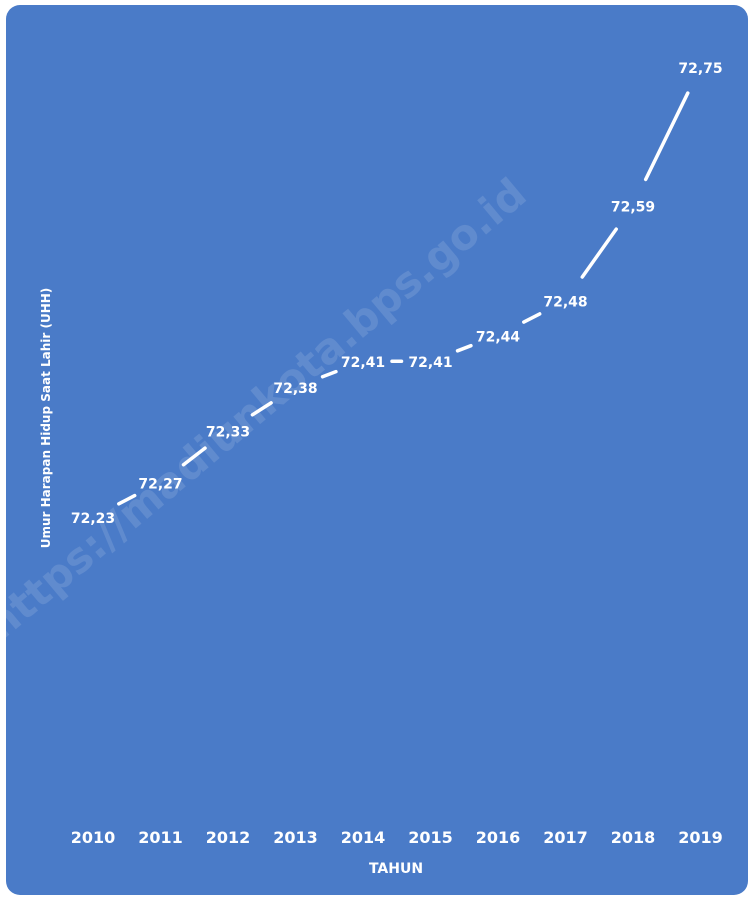  What do you see at coordinates (127, 499) in the screenshot?
I see `line-segment-2010-2011` at bounding box center [127, 499].